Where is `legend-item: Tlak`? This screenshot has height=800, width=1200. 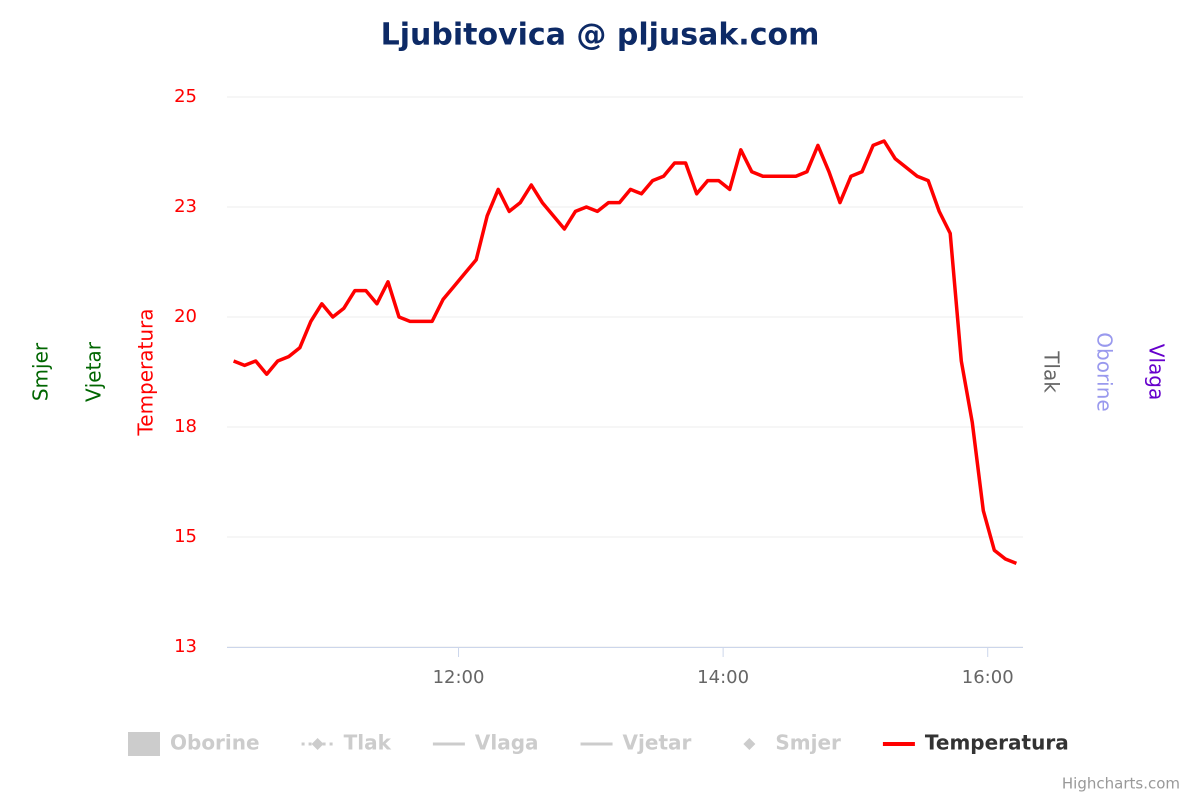 legend-item: Tlak is located at coordinates (368, 743).